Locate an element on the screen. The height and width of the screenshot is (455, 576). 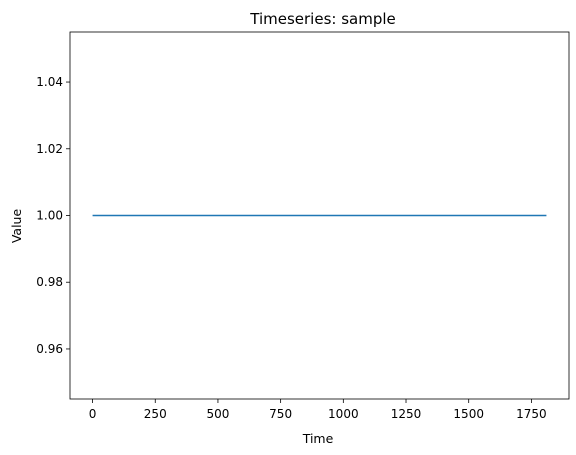
x-tick-label: 0 is located at coordinates (93, 414).